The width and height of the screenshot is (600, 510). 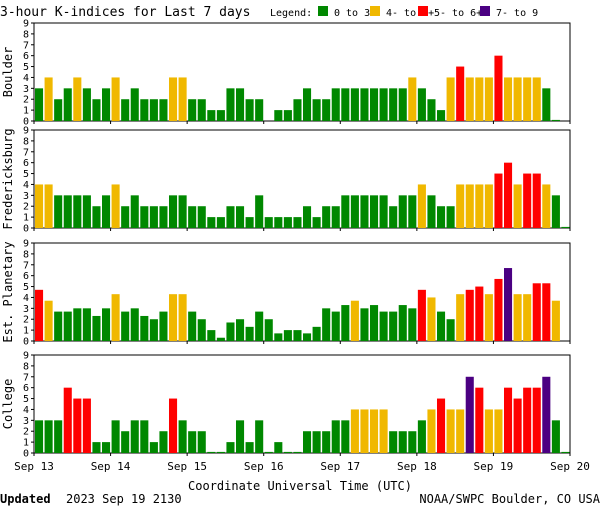 What do you see at coordinates (34, 466) in the screenshot?
I see `x-tick-label: Sep 13` at bounding box center [34, 466].